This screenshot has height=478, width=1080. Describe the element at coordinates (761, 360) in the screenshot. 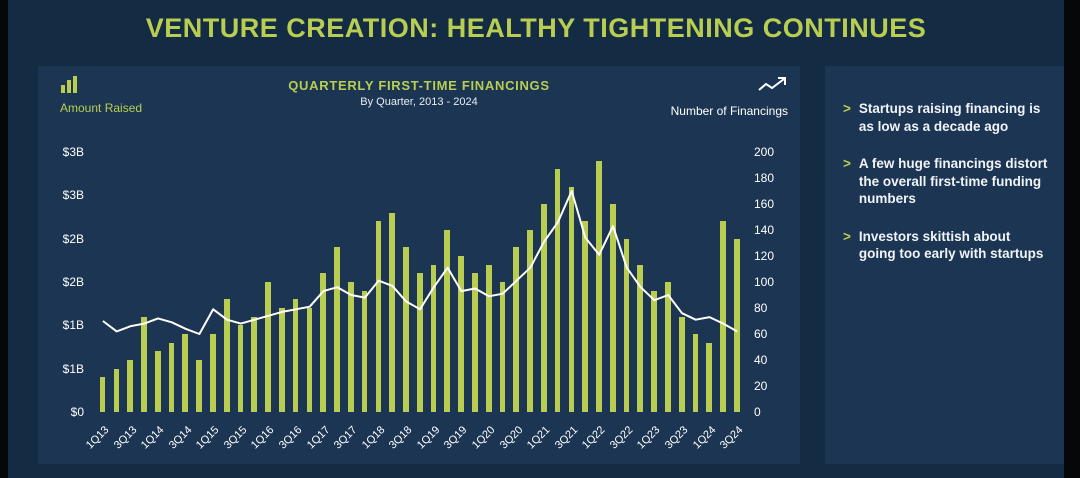

I see `axis-tick-label: 40` at that location.